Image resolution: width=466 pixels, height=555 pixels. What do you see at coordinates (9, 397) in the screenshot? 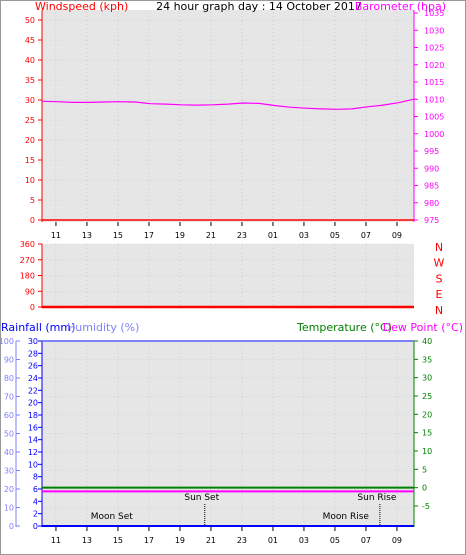
I see `humidity-tick-label: 70` at bounding box center [9, 397].